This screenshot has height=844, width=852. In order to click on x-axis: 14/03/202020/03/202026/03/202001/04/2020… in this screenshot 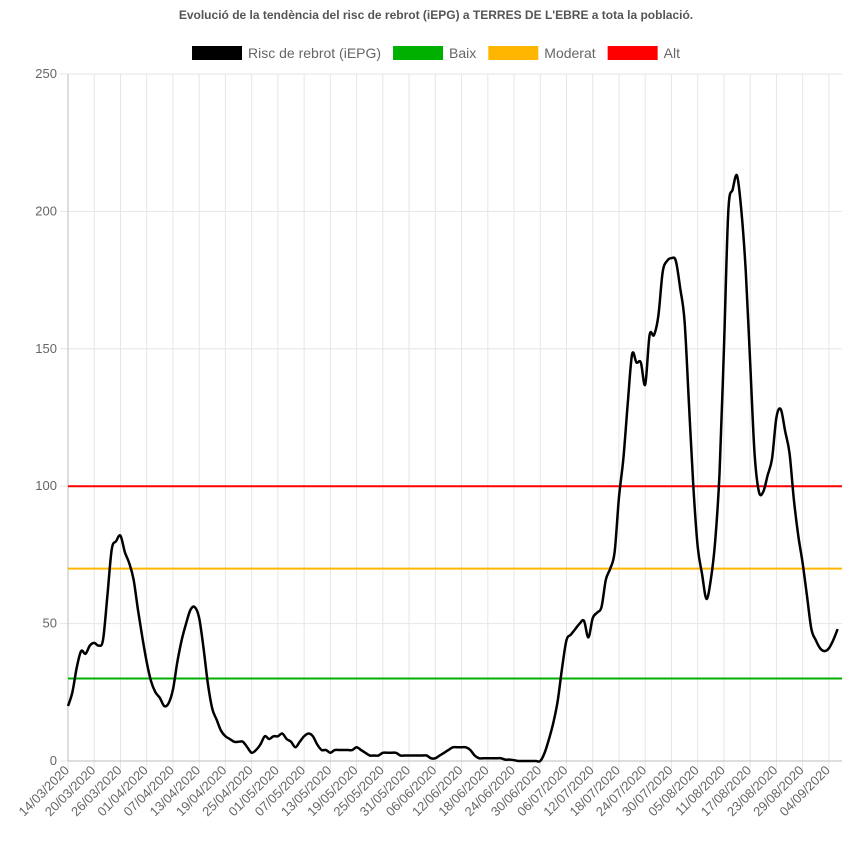, I will do `click(424, 791)`.